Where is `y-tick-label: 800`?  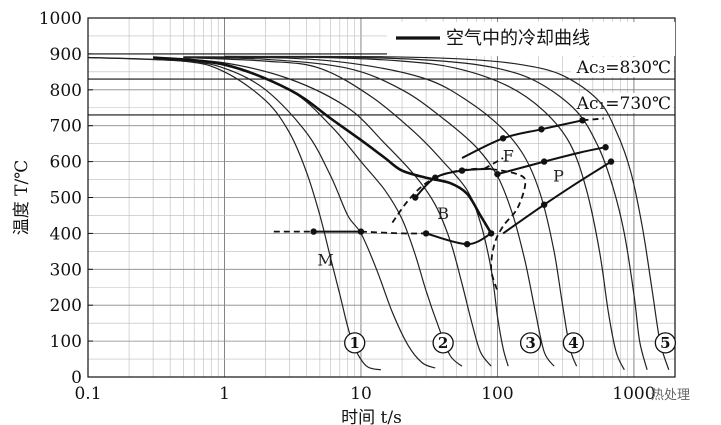 y-tick-label: 800 is located at coordinates (66, 91).